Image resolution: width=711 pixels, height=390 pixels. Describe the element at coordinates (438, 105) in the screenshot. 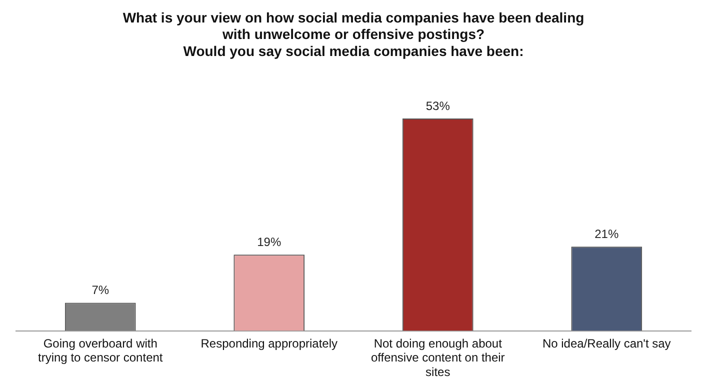

I see `data-label: 53%` at that location.